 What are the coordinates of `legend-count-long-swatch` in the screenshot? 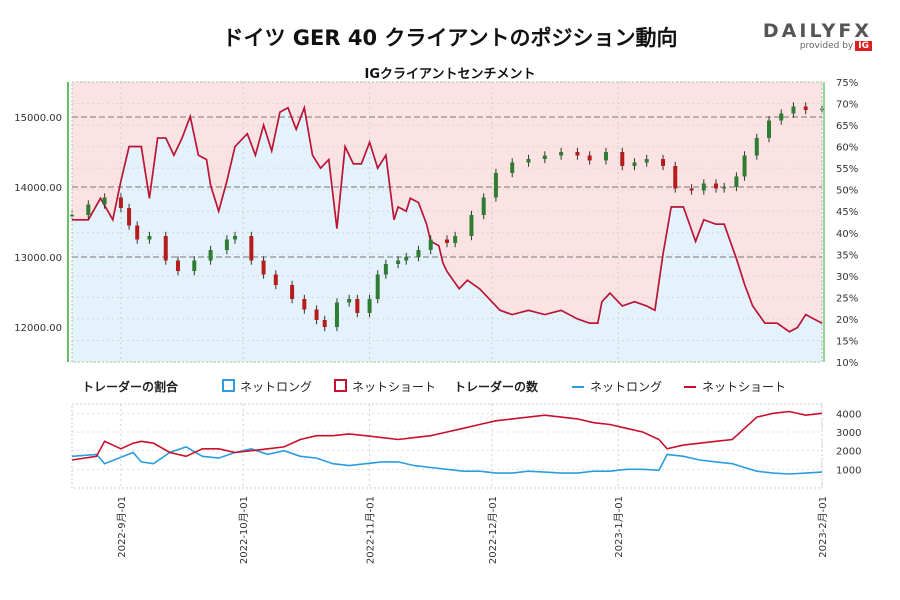 It's located at (578, 387).